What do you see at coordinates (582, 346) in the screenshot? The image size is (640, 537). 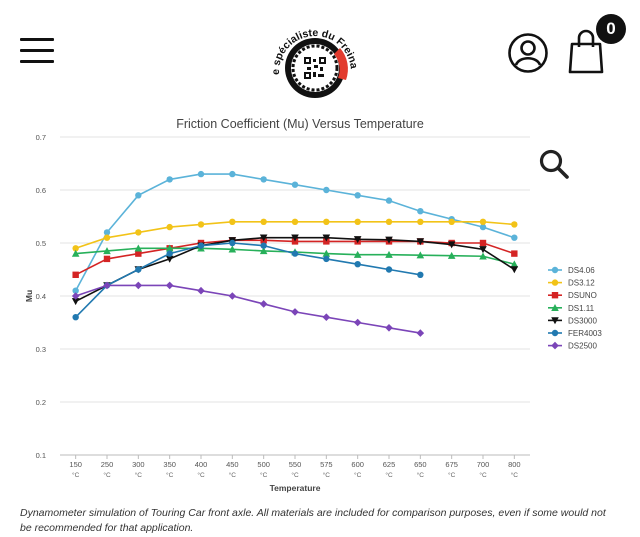 I see `legend-label: DS2500` at bounding box center [582, 346].